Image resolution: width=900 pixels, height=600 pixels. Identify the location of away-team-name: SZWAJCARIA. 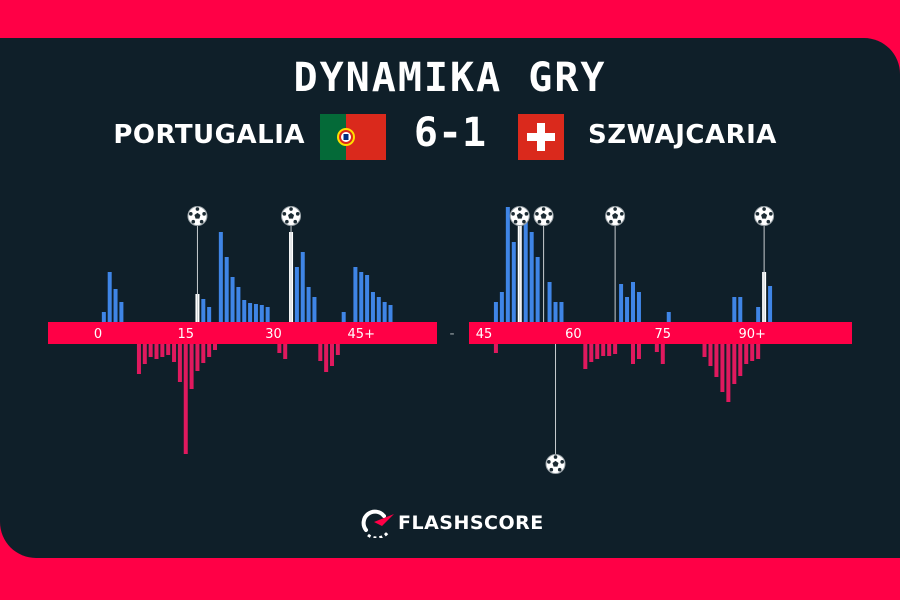
(682, 135).